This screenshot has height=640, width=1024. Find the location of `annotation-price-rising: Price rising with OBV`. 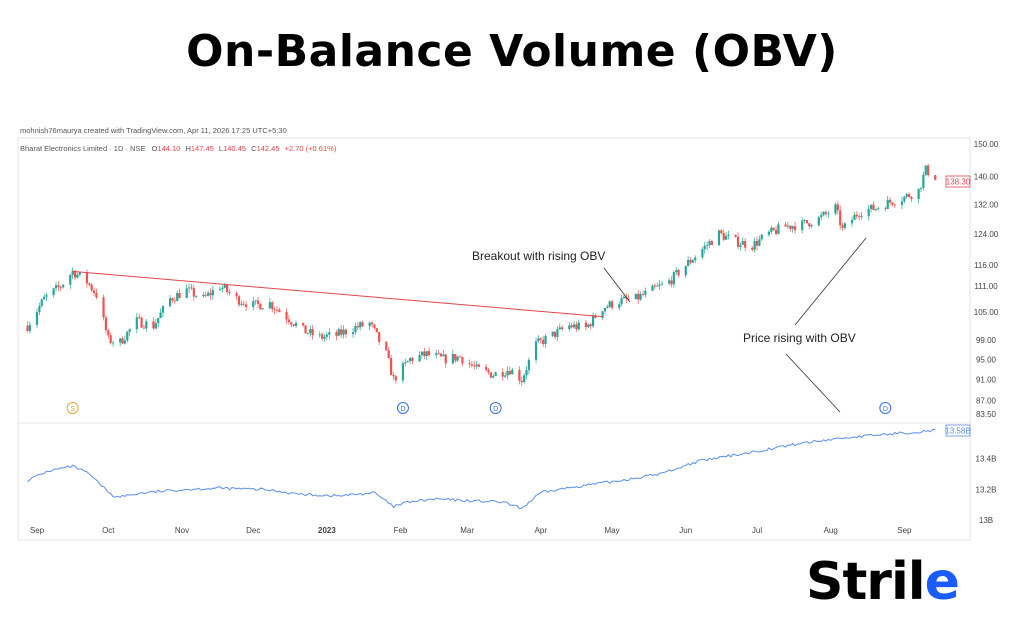

annotation-price-rising: Price rising with OBV is located at coordinates (799, 338).